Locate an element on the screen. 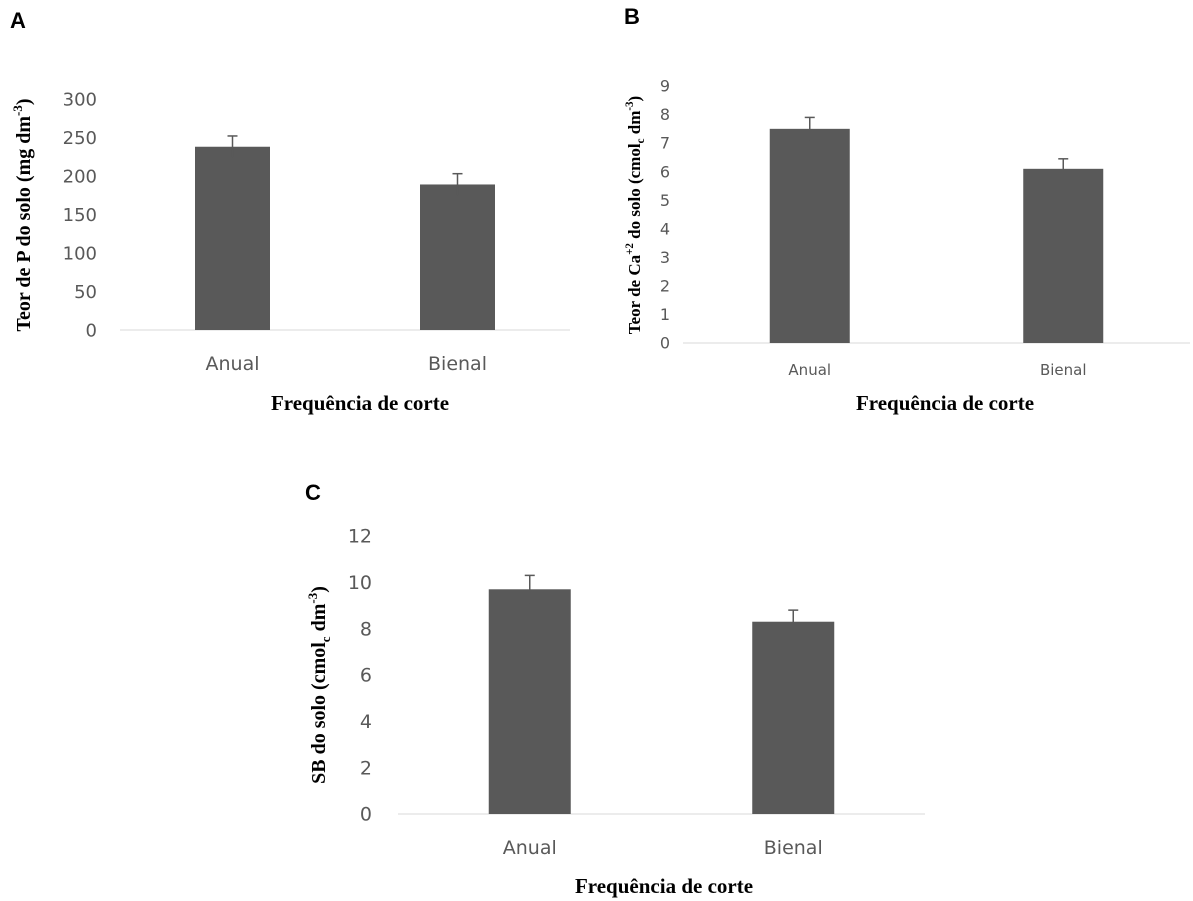 The height and width of the screenshot is (901, 1193). panel-b-y-tick-label: 1 is located at coordinates (665, 314).